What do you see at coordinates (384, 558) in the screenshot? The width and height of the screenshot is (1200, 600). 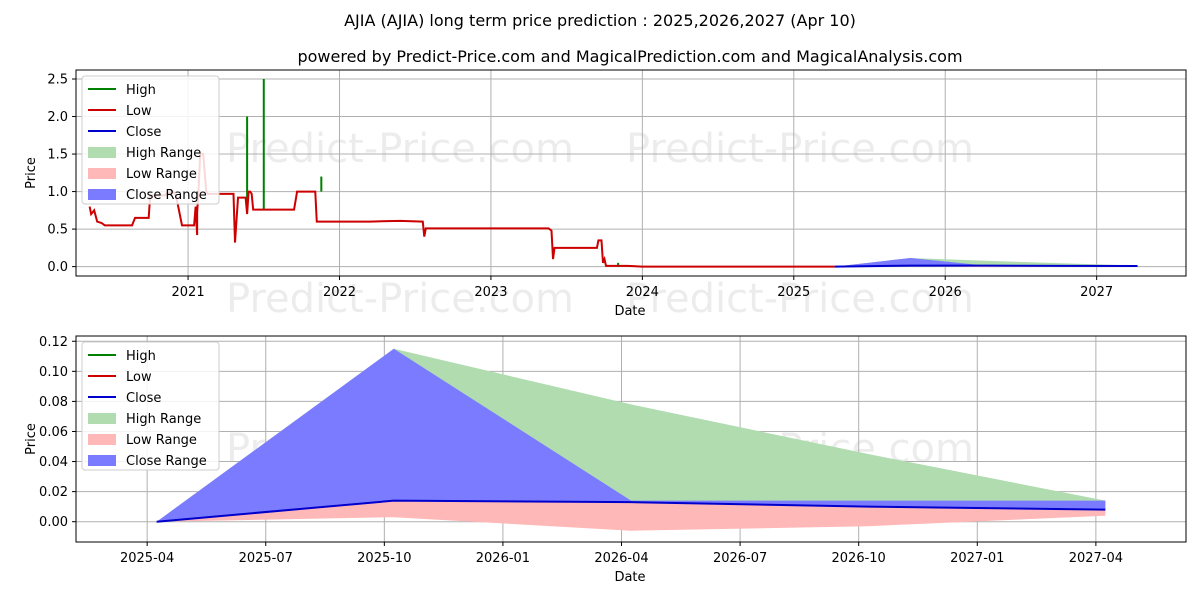 I see `x-tick-label: 2025-10` at bounding box center [384, 558].